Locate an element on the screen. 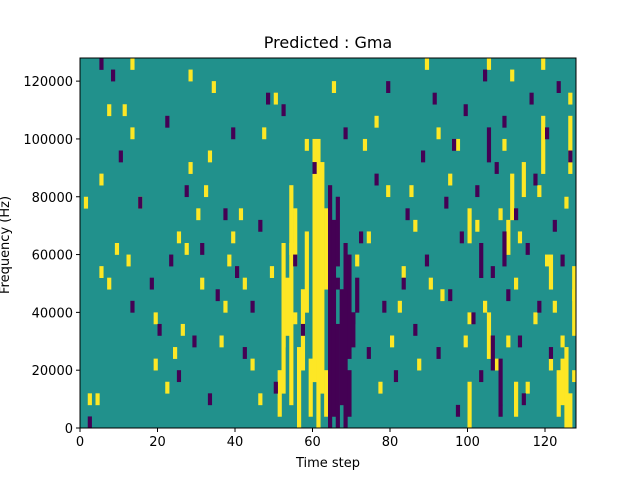 This screenshot has height=480, width=640. x-tick-label: 120 is located at coordinates (545, 442).